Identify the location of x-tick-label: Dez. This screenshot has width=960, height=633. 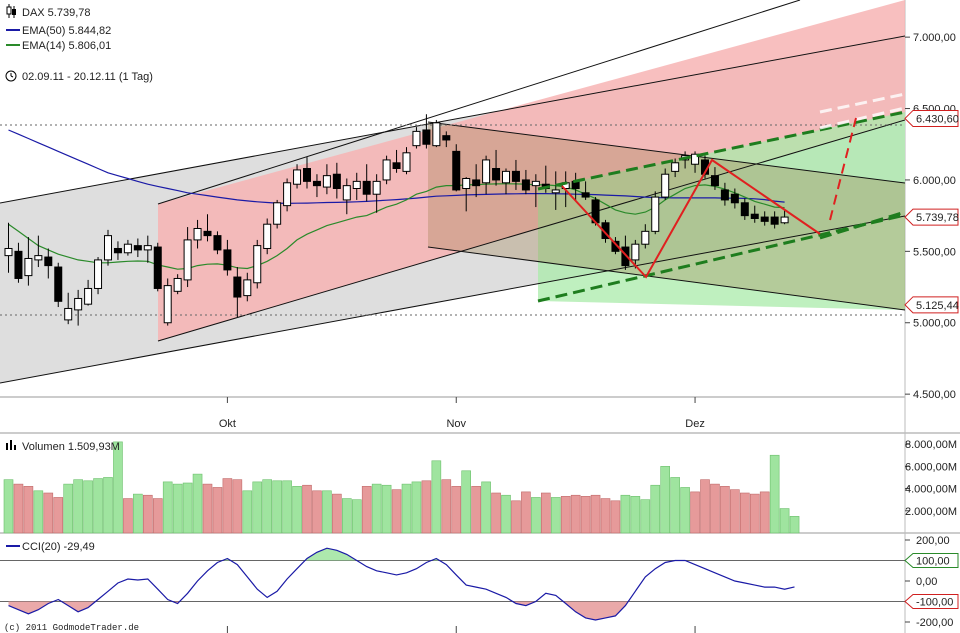
(695, 424).